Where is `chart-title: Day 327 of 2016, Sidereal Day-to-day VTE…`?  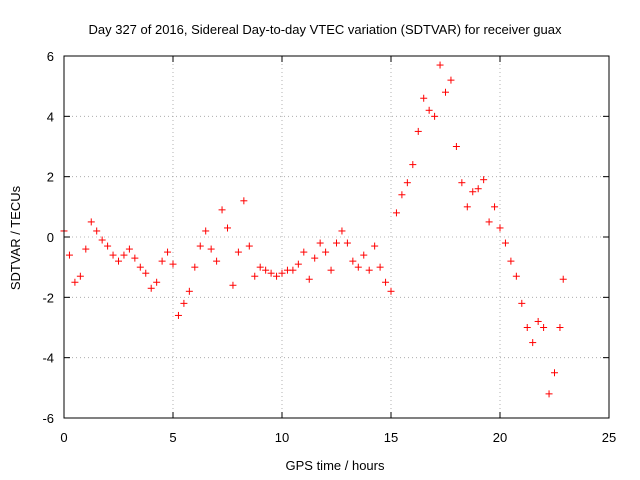
chart-title: Day 327 of 2016, Sidereal Day-to-day VTE… is located at coordinates (325, 29).